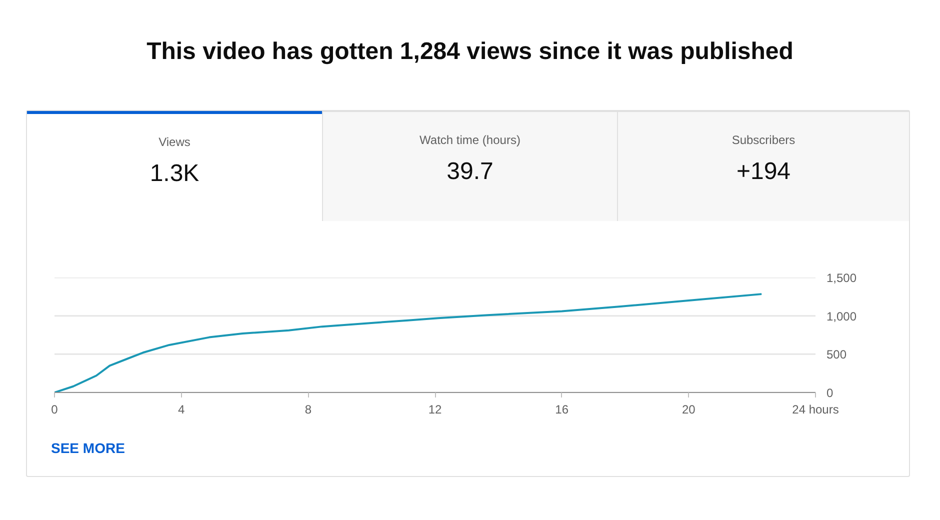 This screenshot has width=940, height=520. What do you see at coordinates (470, 140) in the screenshot?
I see `text: Watch time (hours)` at bounding box center [470, 140].